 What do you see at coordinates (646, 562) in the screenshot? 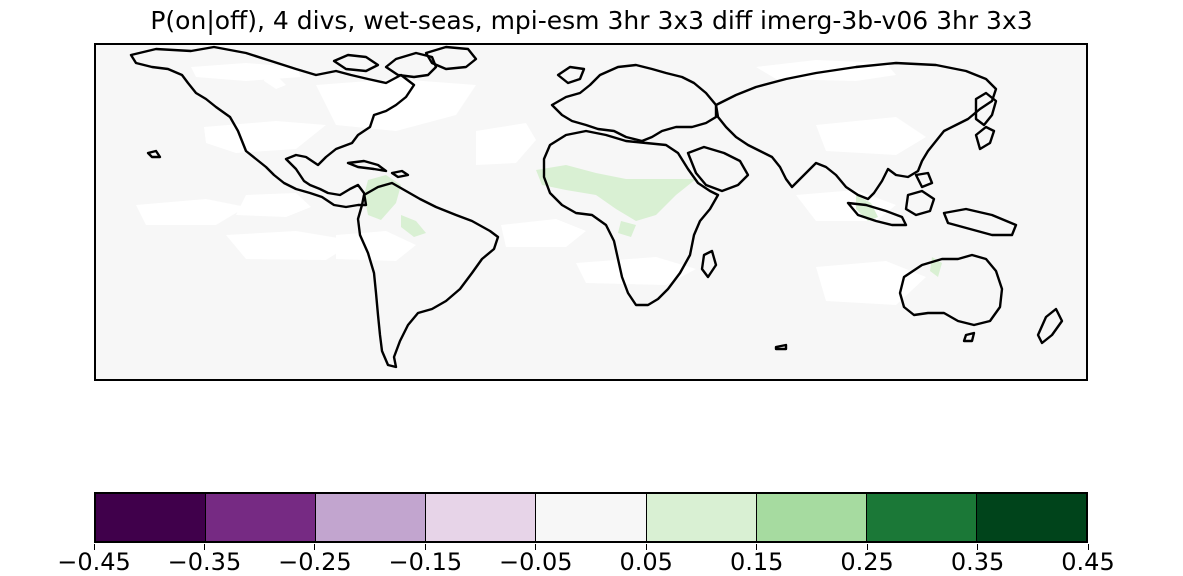
I see `colorbar-tick-label: 0.05` at bounding box center [646, 562].